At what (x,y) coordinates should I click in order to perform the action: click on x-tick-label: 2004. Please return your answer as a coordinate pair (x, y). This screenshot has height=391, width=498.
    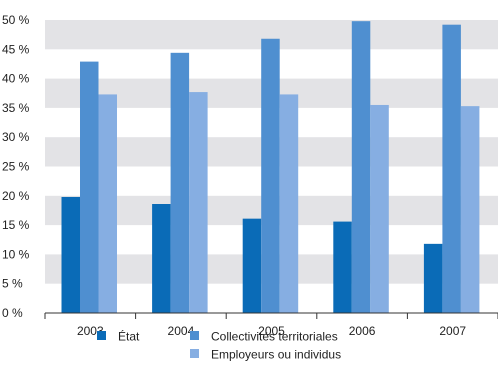
    Looking at the image, I should click on (181, 331).